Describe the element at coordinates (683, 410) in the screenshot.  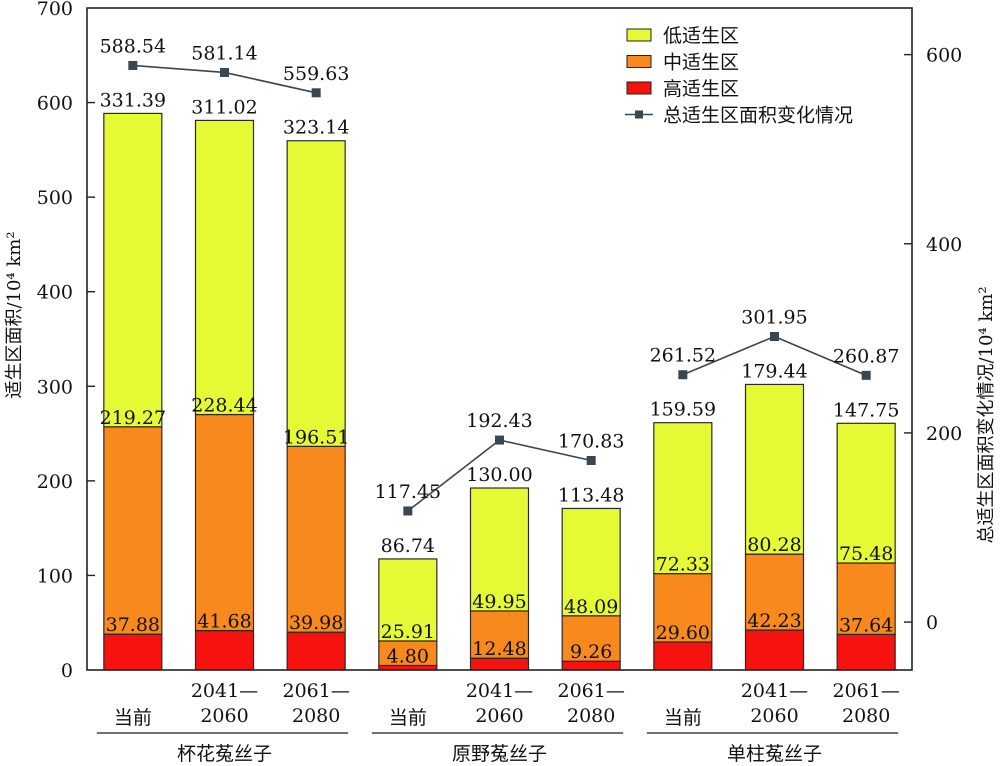
I see `data-label-low: 159.59` at that location.